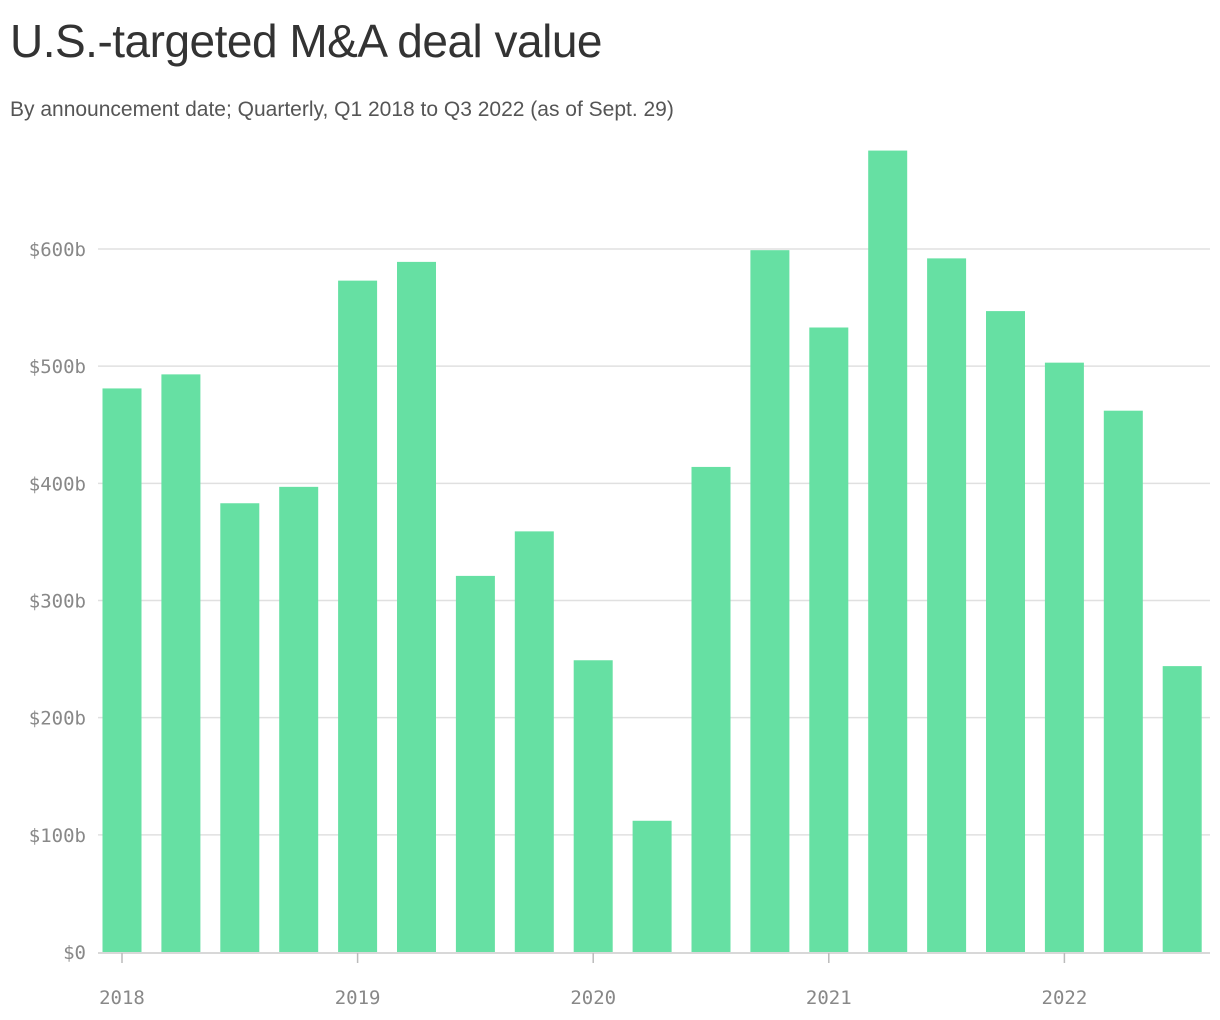  I want to click on y-tick-label: $300b, so click(57, 602).